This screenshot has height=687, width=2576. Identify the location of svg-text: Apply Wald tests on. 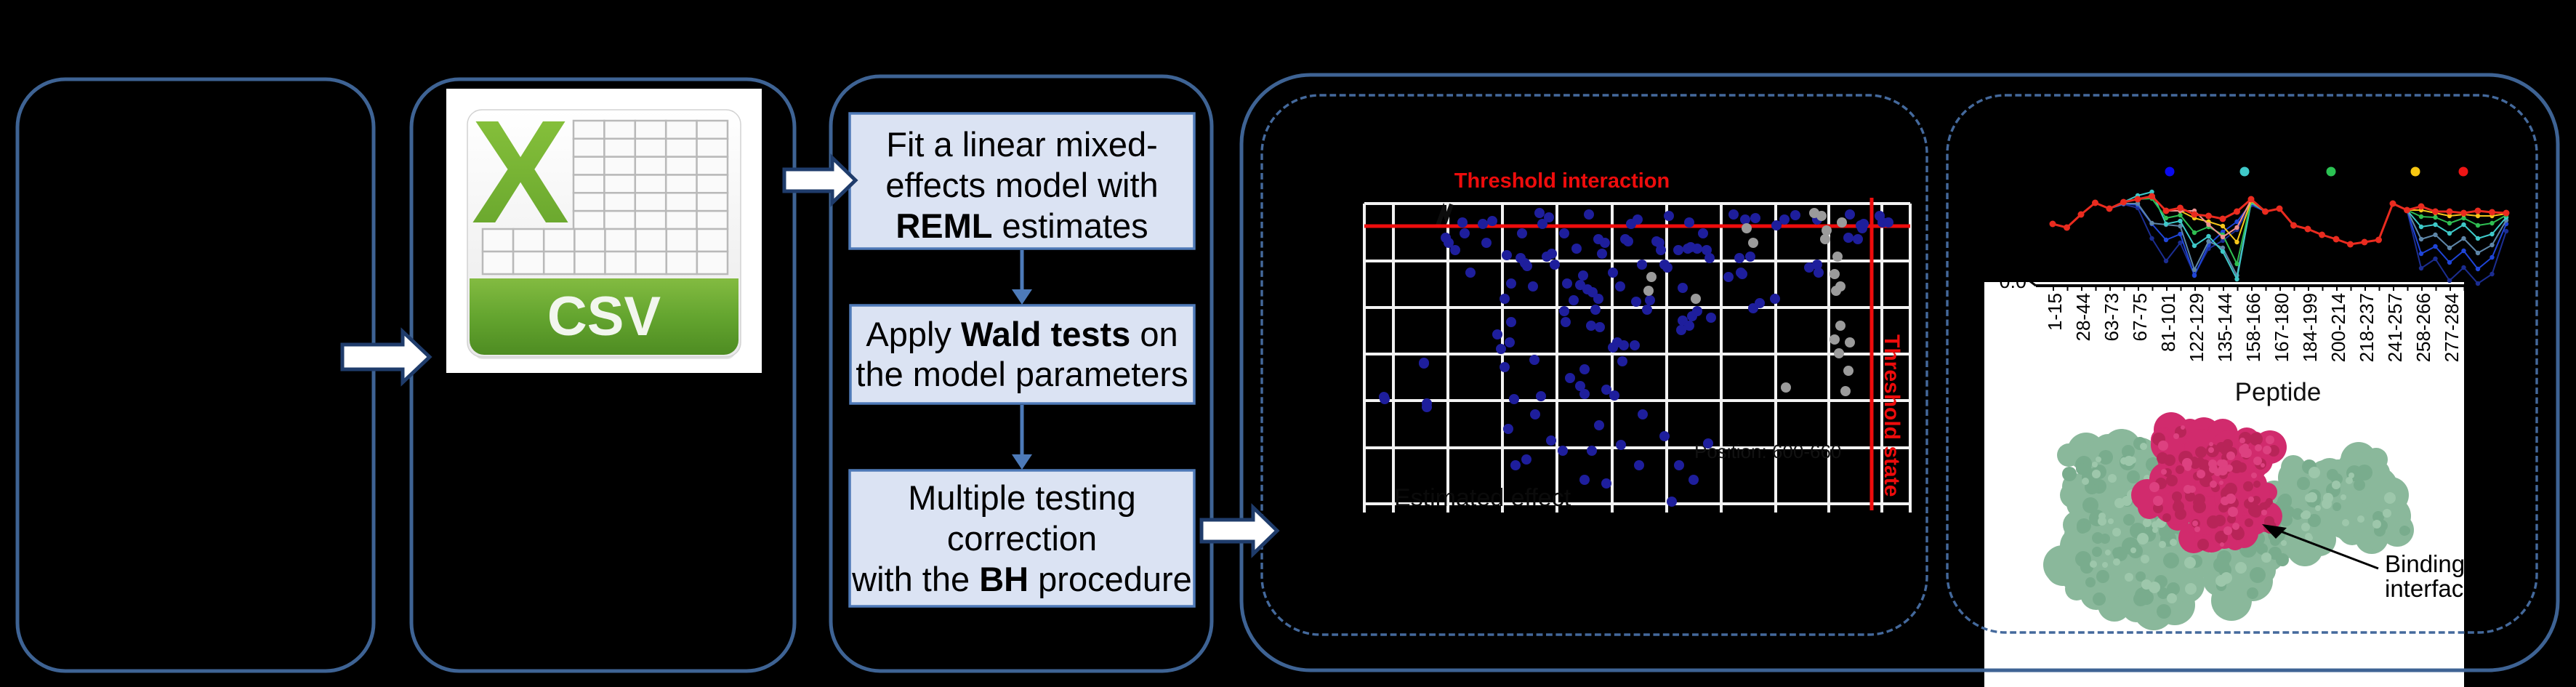
(1022, 334).